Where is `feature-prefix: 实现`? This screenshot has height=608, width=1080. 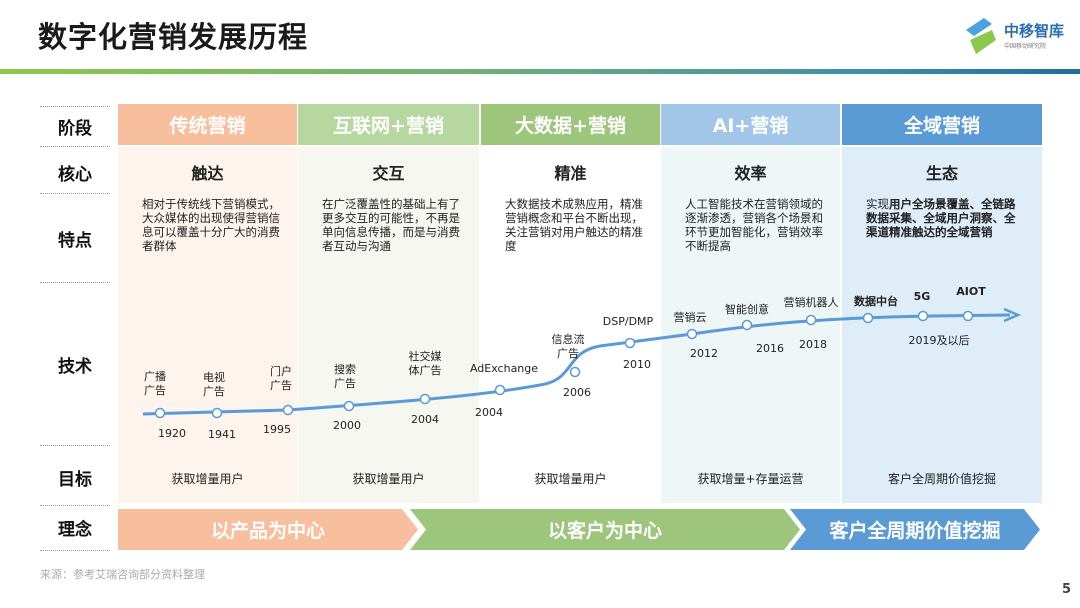
feature-prefix: 实现 is located at coordinates (877, 204).